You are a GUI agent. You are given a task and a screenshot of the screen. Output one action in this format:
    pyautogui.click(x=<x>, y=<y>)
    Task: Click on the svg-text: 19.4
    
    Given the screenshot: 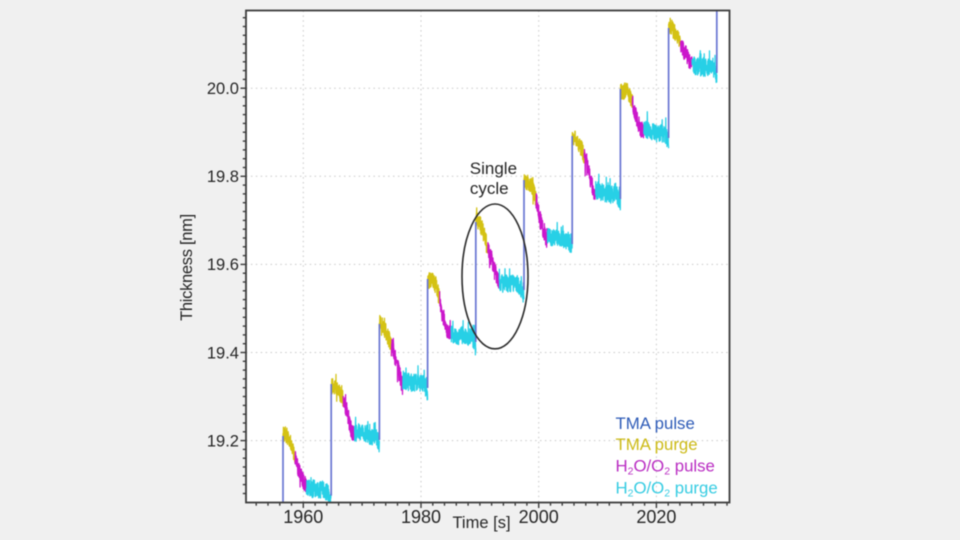 What is the action you would take?
    pyautogui.click(x=223, y=353)
    